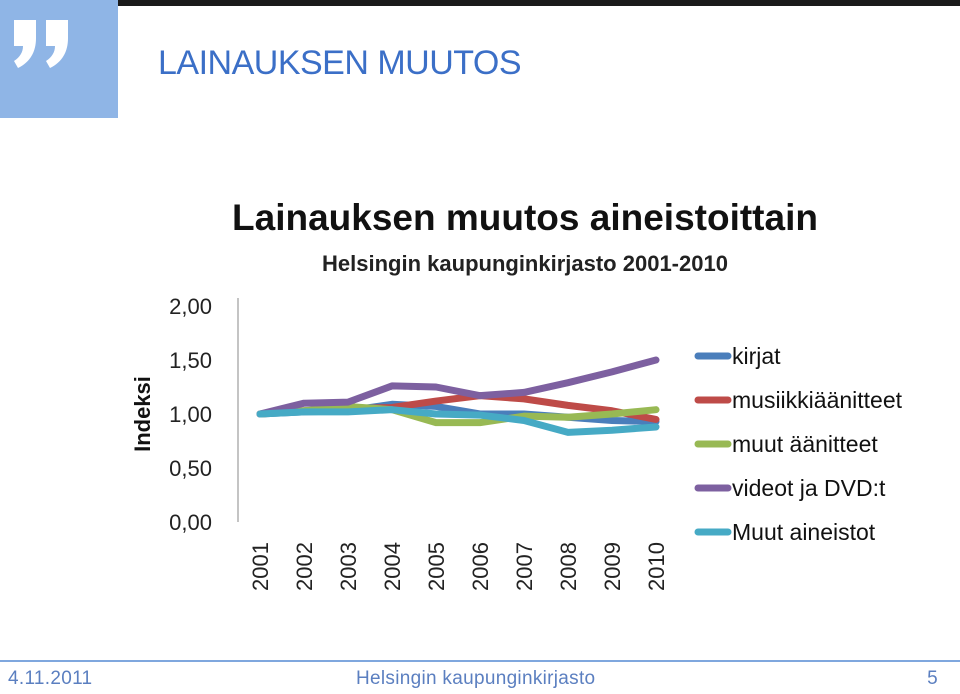 Image resolution: width=960 pixels, height=694 pixels. Describe the element at coordinates (656, 566) in the screenshot. I see `x-tick-label: 2010` at that location.